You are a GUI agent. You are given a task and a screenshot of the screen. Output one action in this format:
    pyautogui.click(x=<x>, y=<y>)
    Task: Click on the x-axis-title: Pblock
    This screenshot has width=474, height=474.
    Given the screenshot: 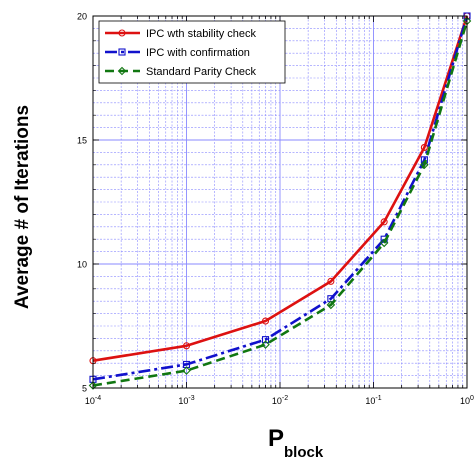 What is the action you would take?
    pyautogui.click(x=296, y=443)
    